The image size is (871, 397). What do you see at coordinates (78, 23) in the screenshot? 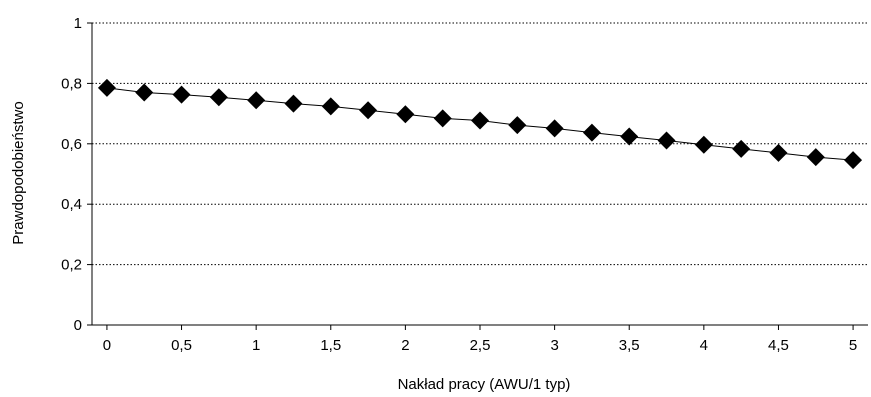
I see `y-tick-label: 1` at bounding box center [78, 23].